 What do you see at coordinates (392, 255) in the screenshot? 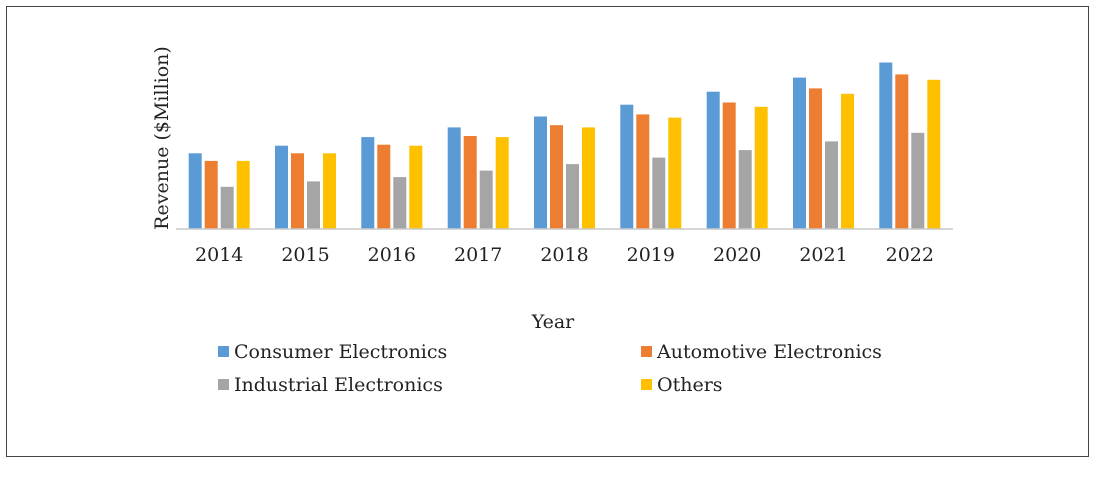
I see `x-tick-label: 2016` at bounding box center [392, 255].